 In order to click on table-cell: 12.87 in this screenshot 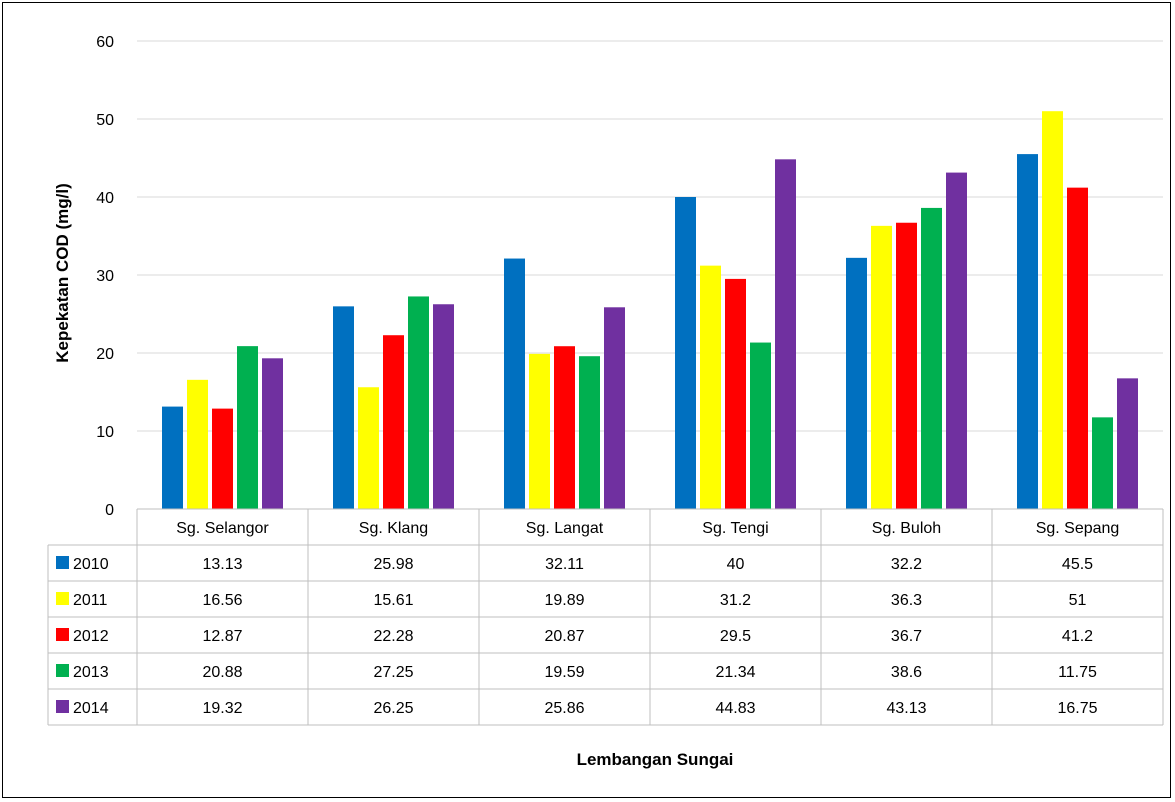, I will do `click(222, 636)`.